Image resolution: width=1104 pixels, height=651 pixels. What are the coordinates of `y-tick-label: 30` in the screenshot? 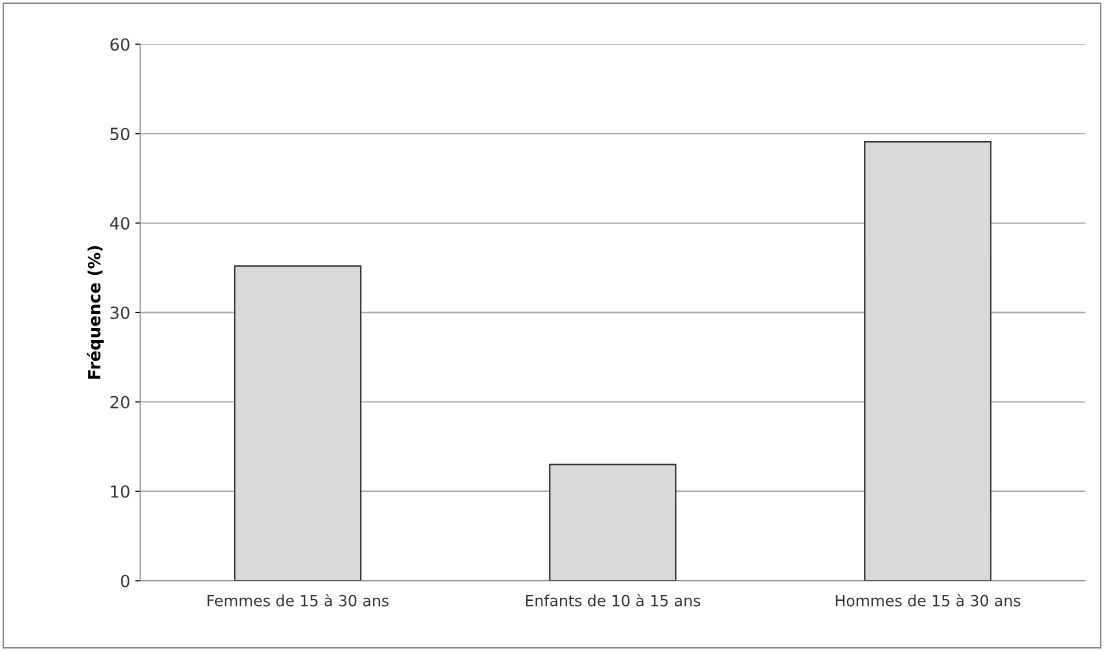 It's located at (120, 313).